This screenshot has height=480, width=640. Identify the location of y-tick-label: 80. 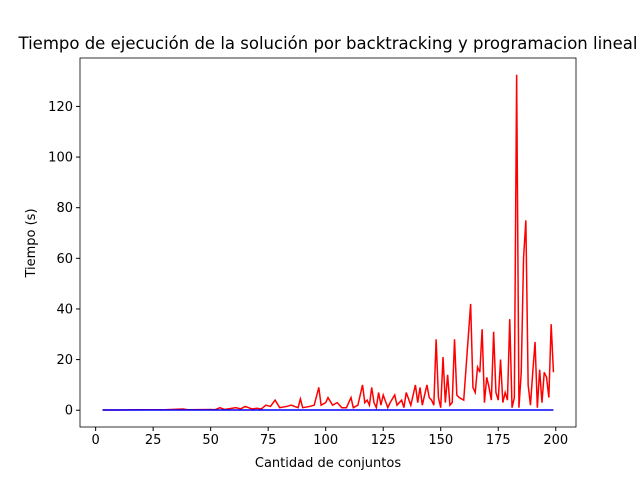
(64, 208).